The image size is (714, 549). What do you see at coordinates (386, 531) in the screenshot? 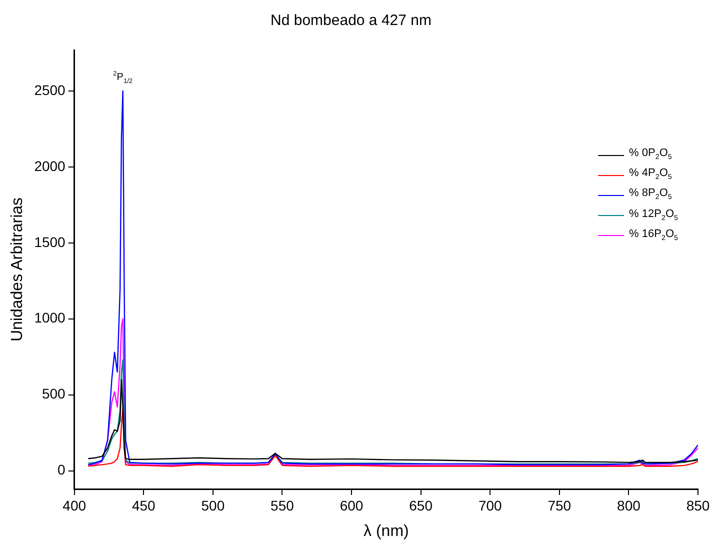
I see `x-axis-title: λ (nm)` at bounding box center [386, 531].